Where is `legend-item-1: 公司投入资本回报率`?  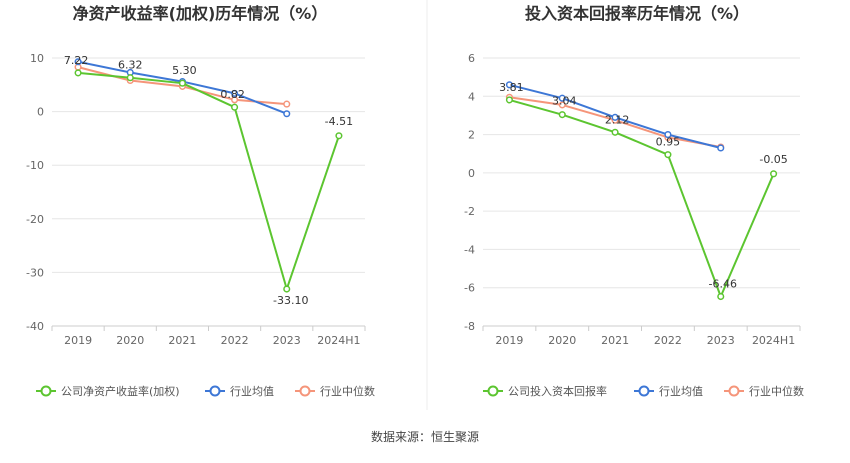
legend-item-1: 公司投入资本回报率 is located at coordinates (545, 391).